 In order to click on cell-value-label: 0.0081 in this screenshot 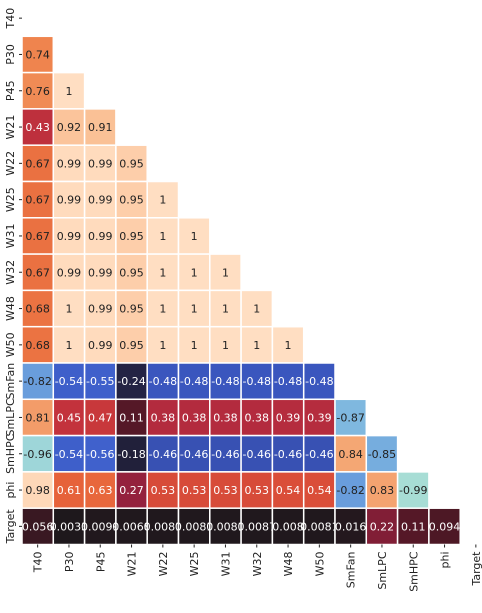, I will do `click(163, 526)`.